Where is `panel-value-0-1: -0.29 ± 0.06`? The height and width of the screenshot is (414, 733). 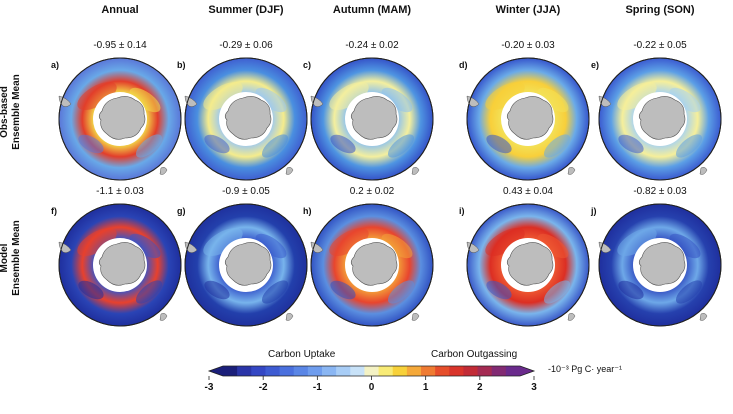 panel-value-0-1: -0.29 ± 0.06 is located at coordinates (246, 45).